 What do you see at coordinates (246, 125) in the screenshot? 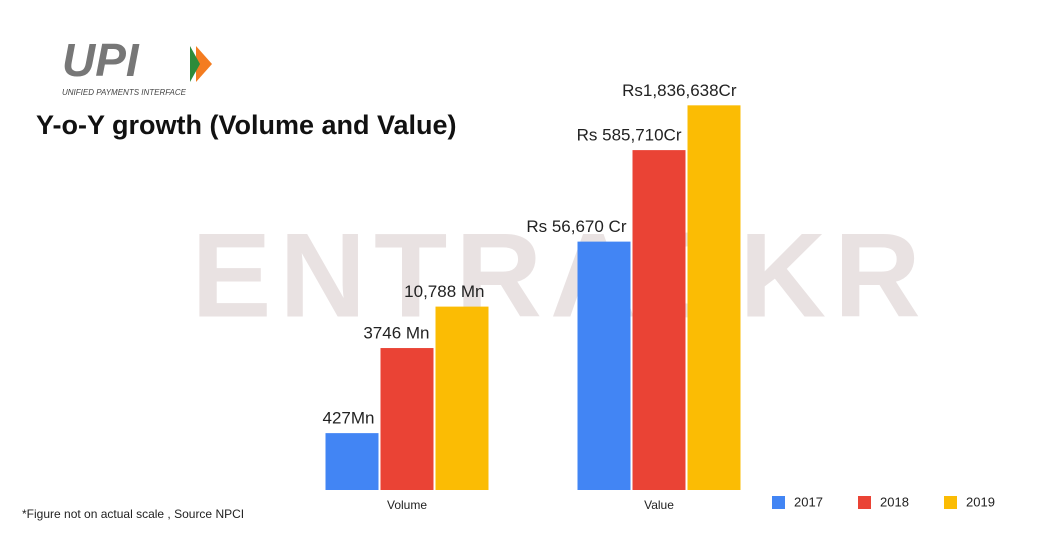
I see `chart-title: Y-o-Y growth (Volume and Value)` at bounding box center [246, 125].